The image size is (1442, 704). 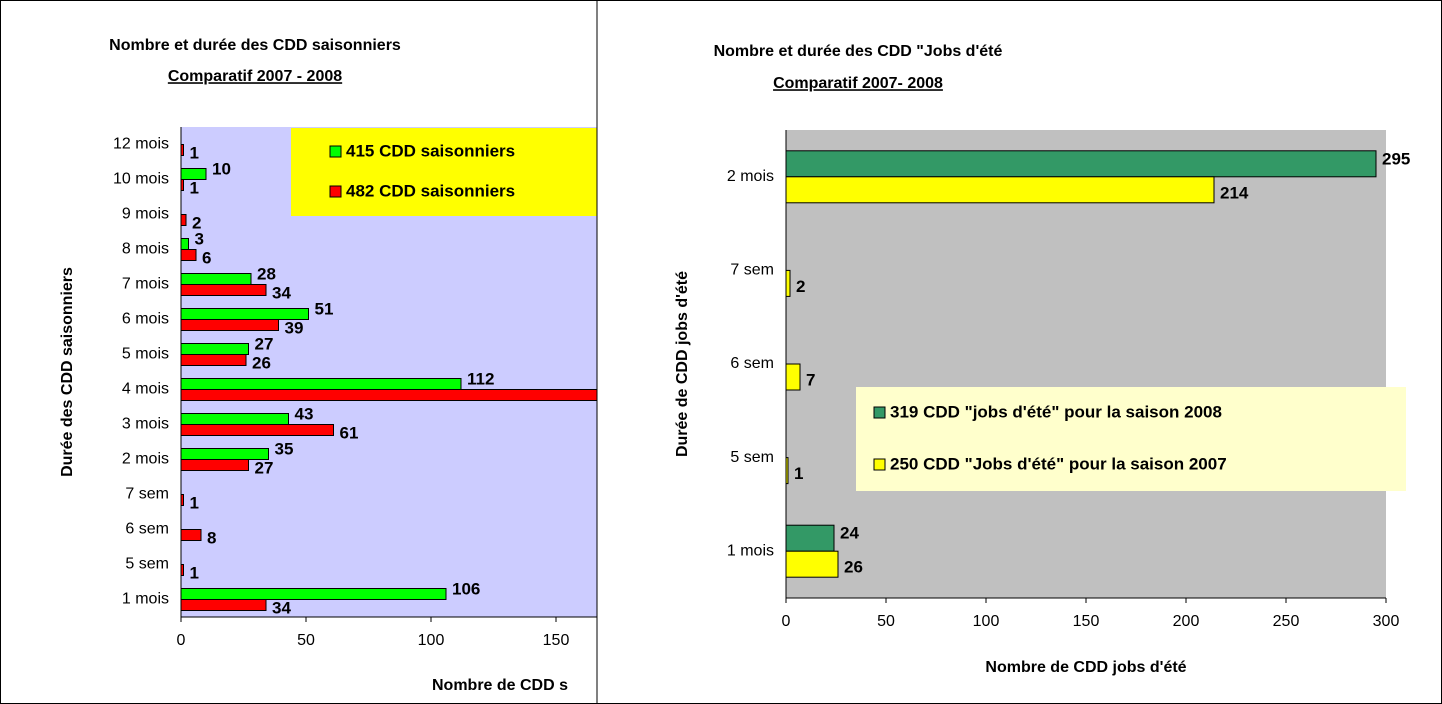 I want to click on x-tick-label: 50, so click(x=886, y=621).